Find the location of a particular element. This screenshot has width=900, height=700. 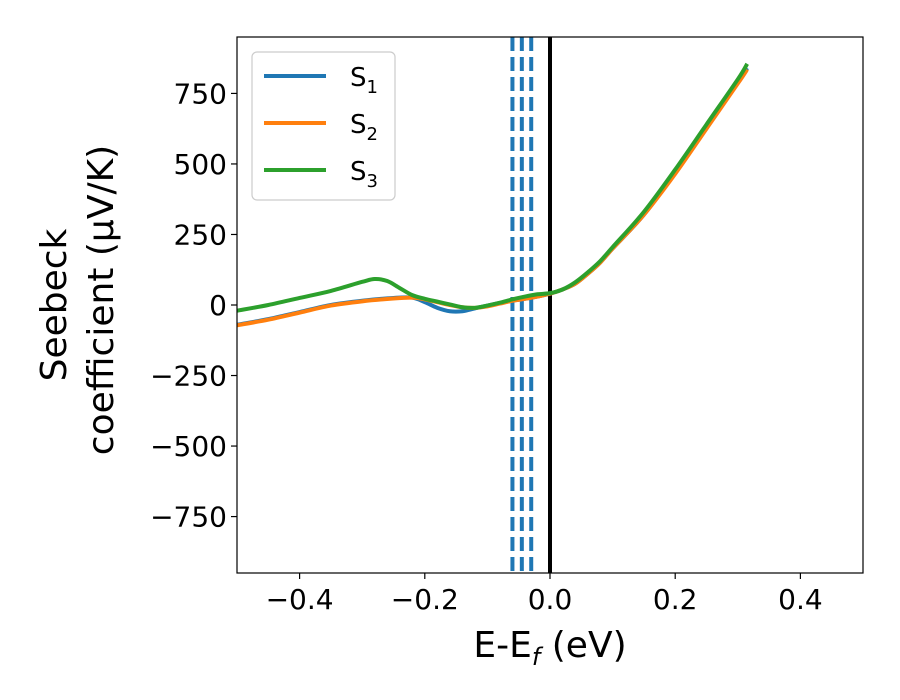

y-tick-label: 750 is located at coordinates (200, 93).